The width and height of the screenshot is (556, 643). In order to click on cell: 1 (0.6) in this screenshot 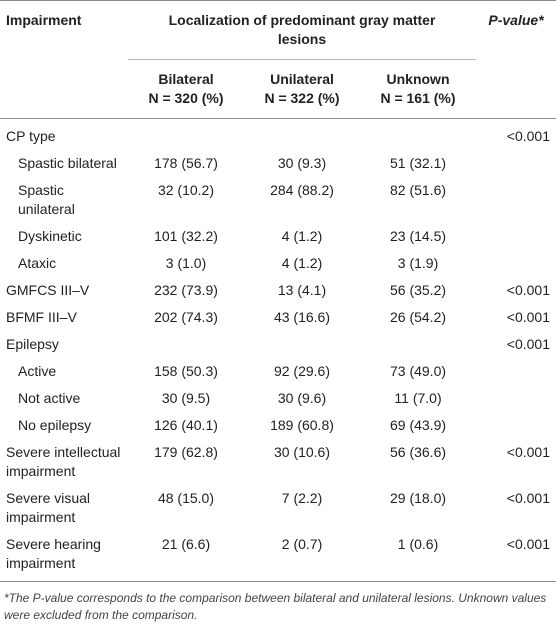, I will do `click(418, 556)`.